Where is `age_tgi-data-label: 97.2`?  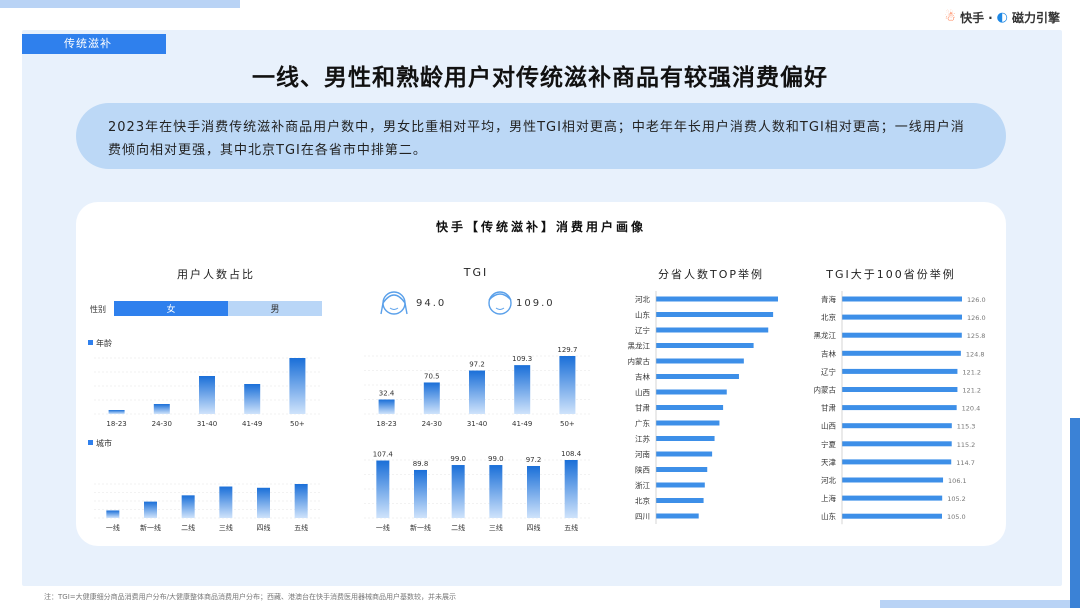 age_tgi-data-label: 97.2 is located at coordinates (477, 365).